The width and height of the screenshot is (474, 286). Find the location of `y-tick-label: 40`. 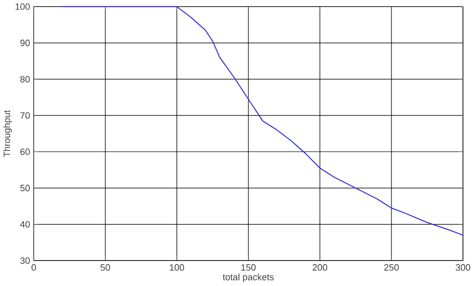

y-tick-label: 40 is located at coordinates (25, 224).